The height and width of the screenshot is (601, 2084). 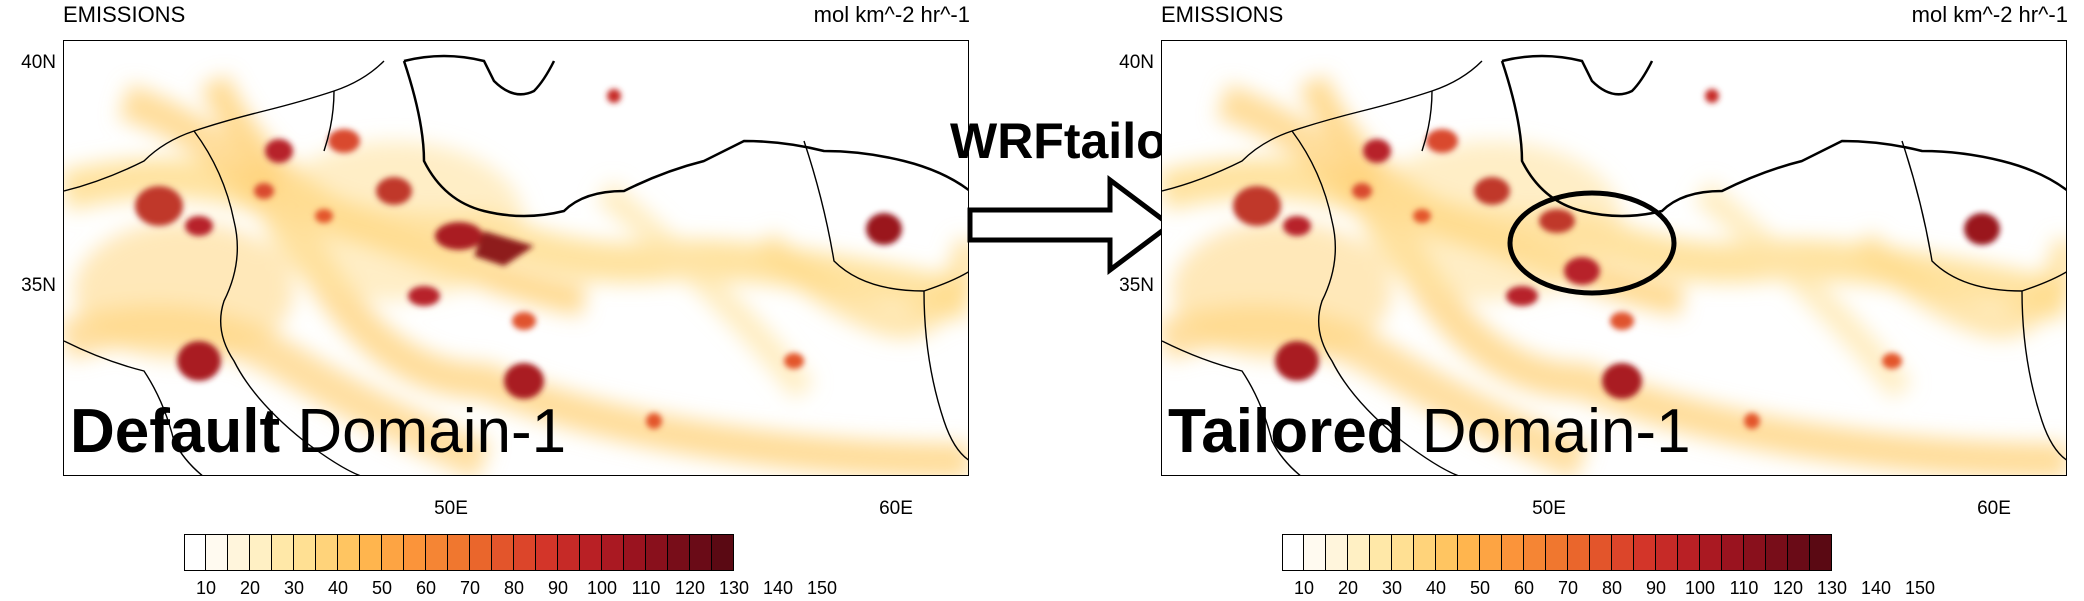 What do you see at coordinates (514, 588) in the screenshot?
I see `colorbar-tick-label: 80` at bounding box center [514, 588].